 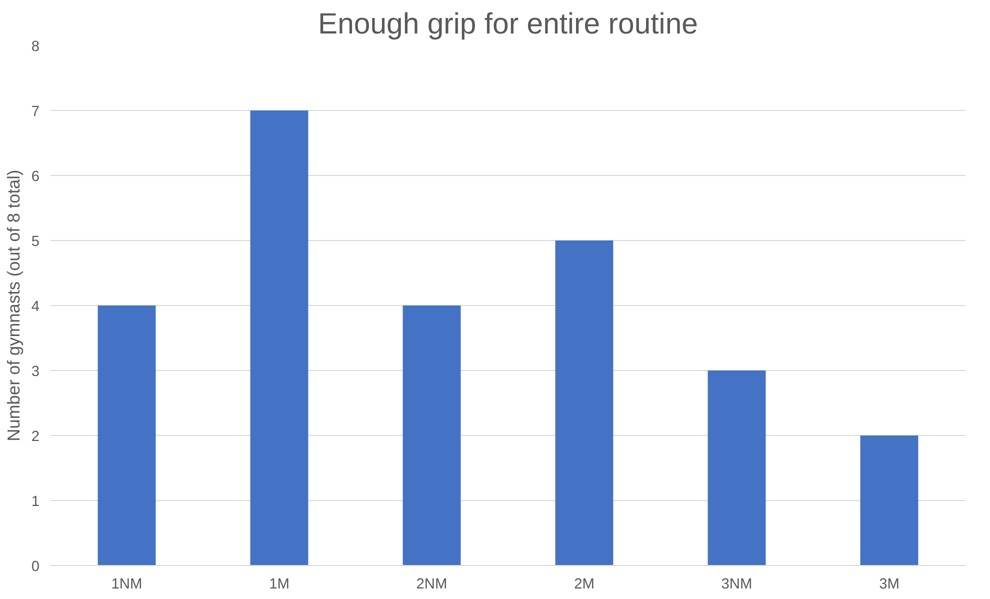 What do you see at coordinates (35, 242) in the screenshot?
I see `y-tick-label: 5` at bounding box center [35, 242].